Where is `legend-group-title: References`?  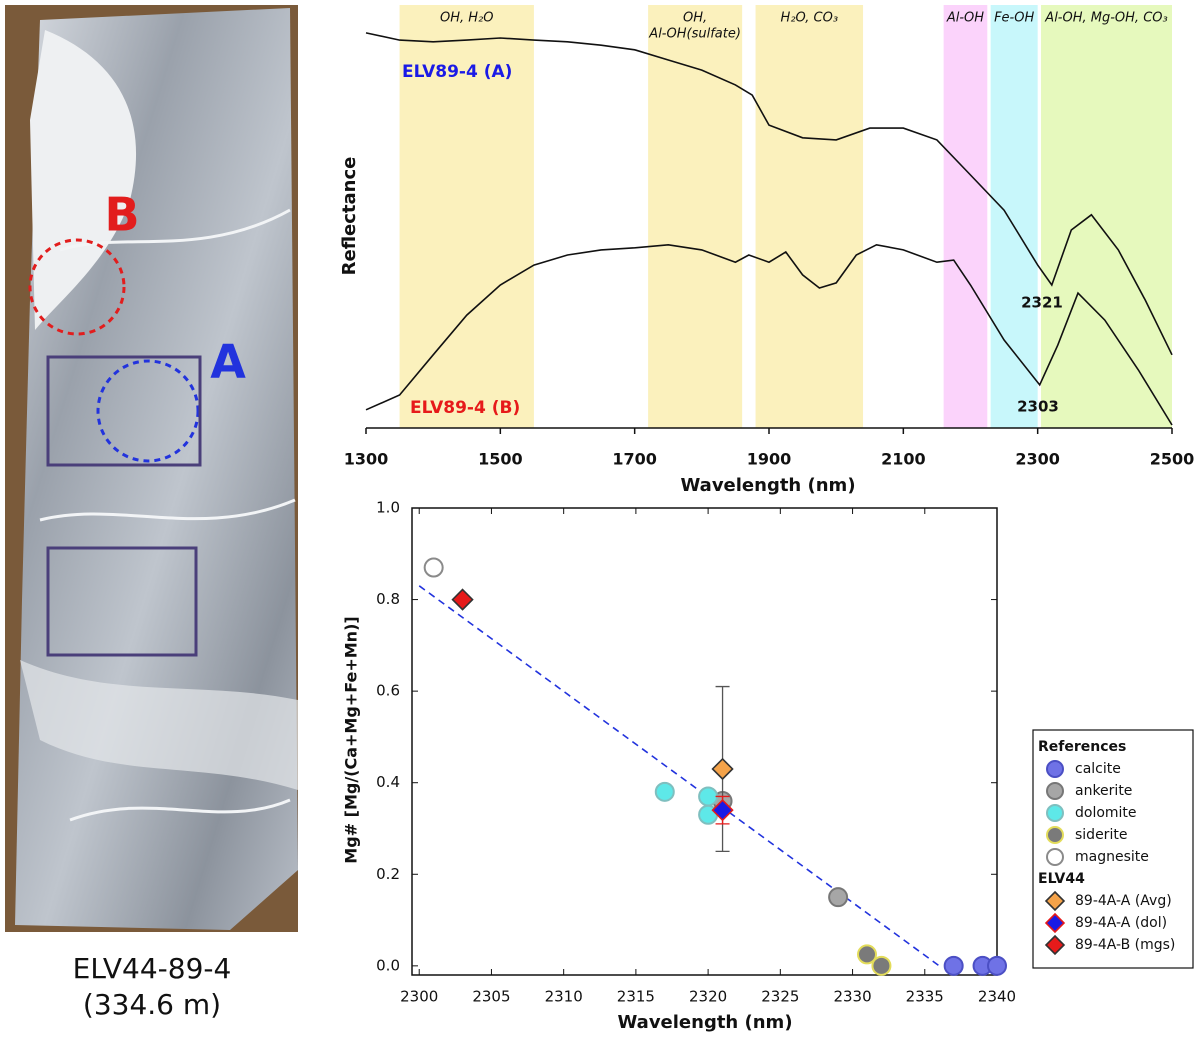 legend-group-title: References is located at coordinates (1082, 747).